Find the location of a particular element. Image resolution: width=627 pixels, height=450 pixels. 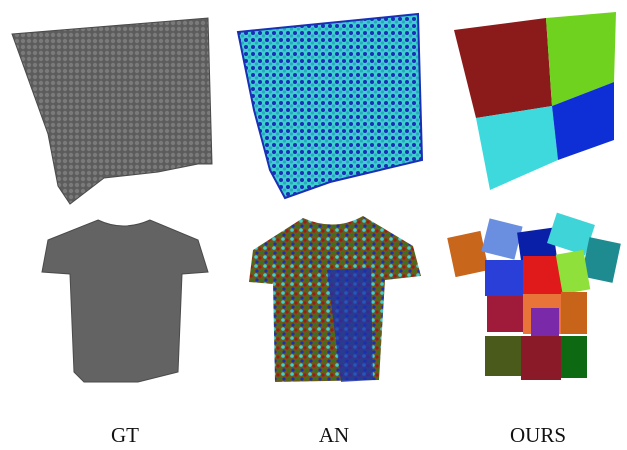

gt-shirt-render is located at coordinates (125, 301).